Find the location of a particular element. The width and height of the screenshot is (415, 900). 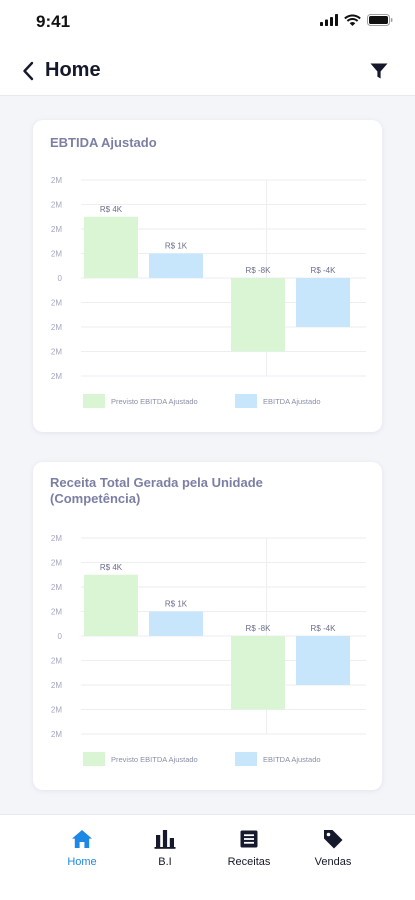

app-header: Home is located at coordinates (207, 71).